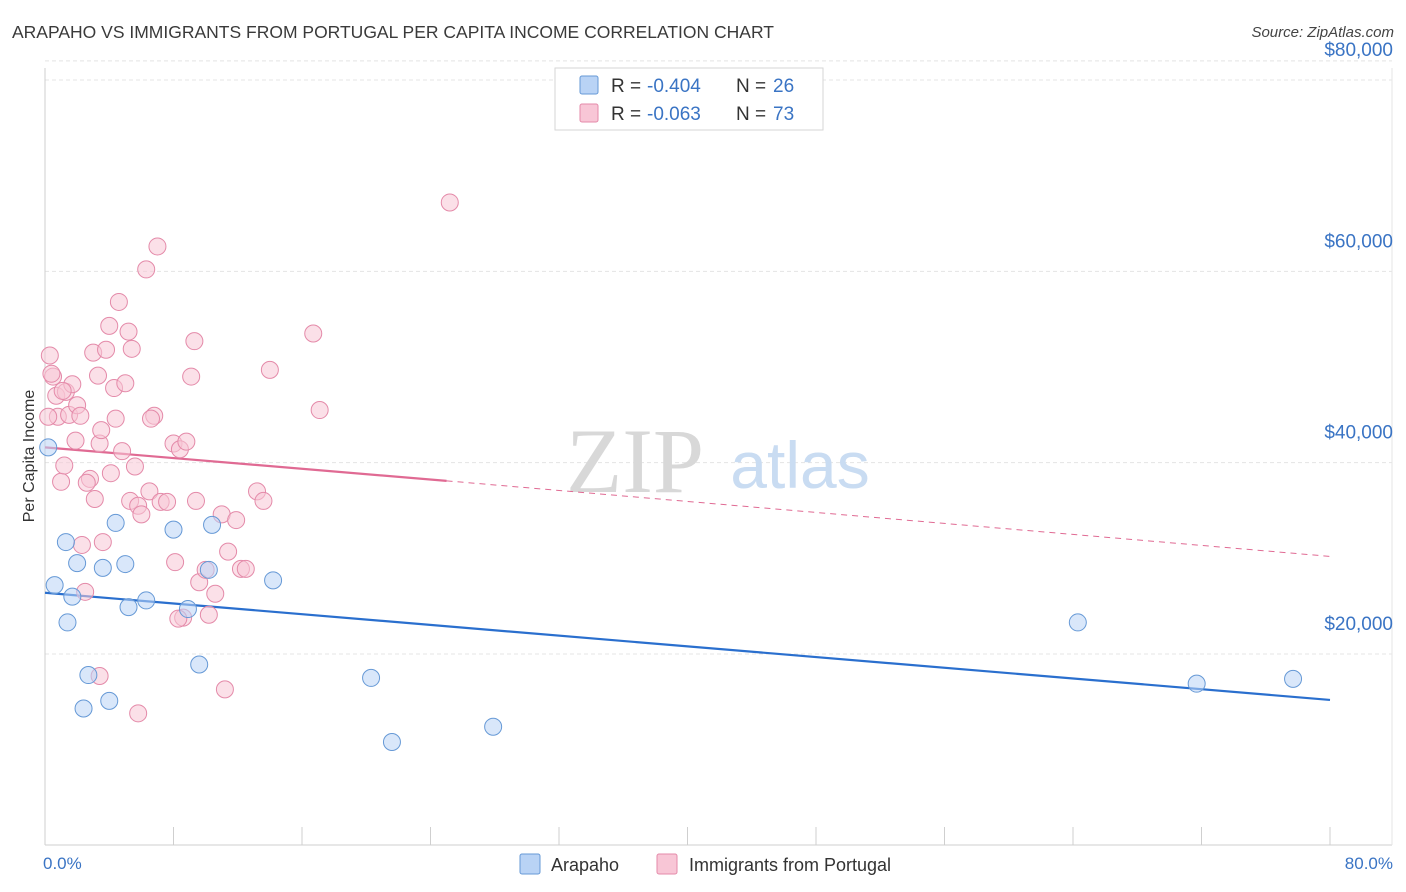  Describe the element at coordinates (689, 99) in the screenshot. I see `legend-box` at that location.